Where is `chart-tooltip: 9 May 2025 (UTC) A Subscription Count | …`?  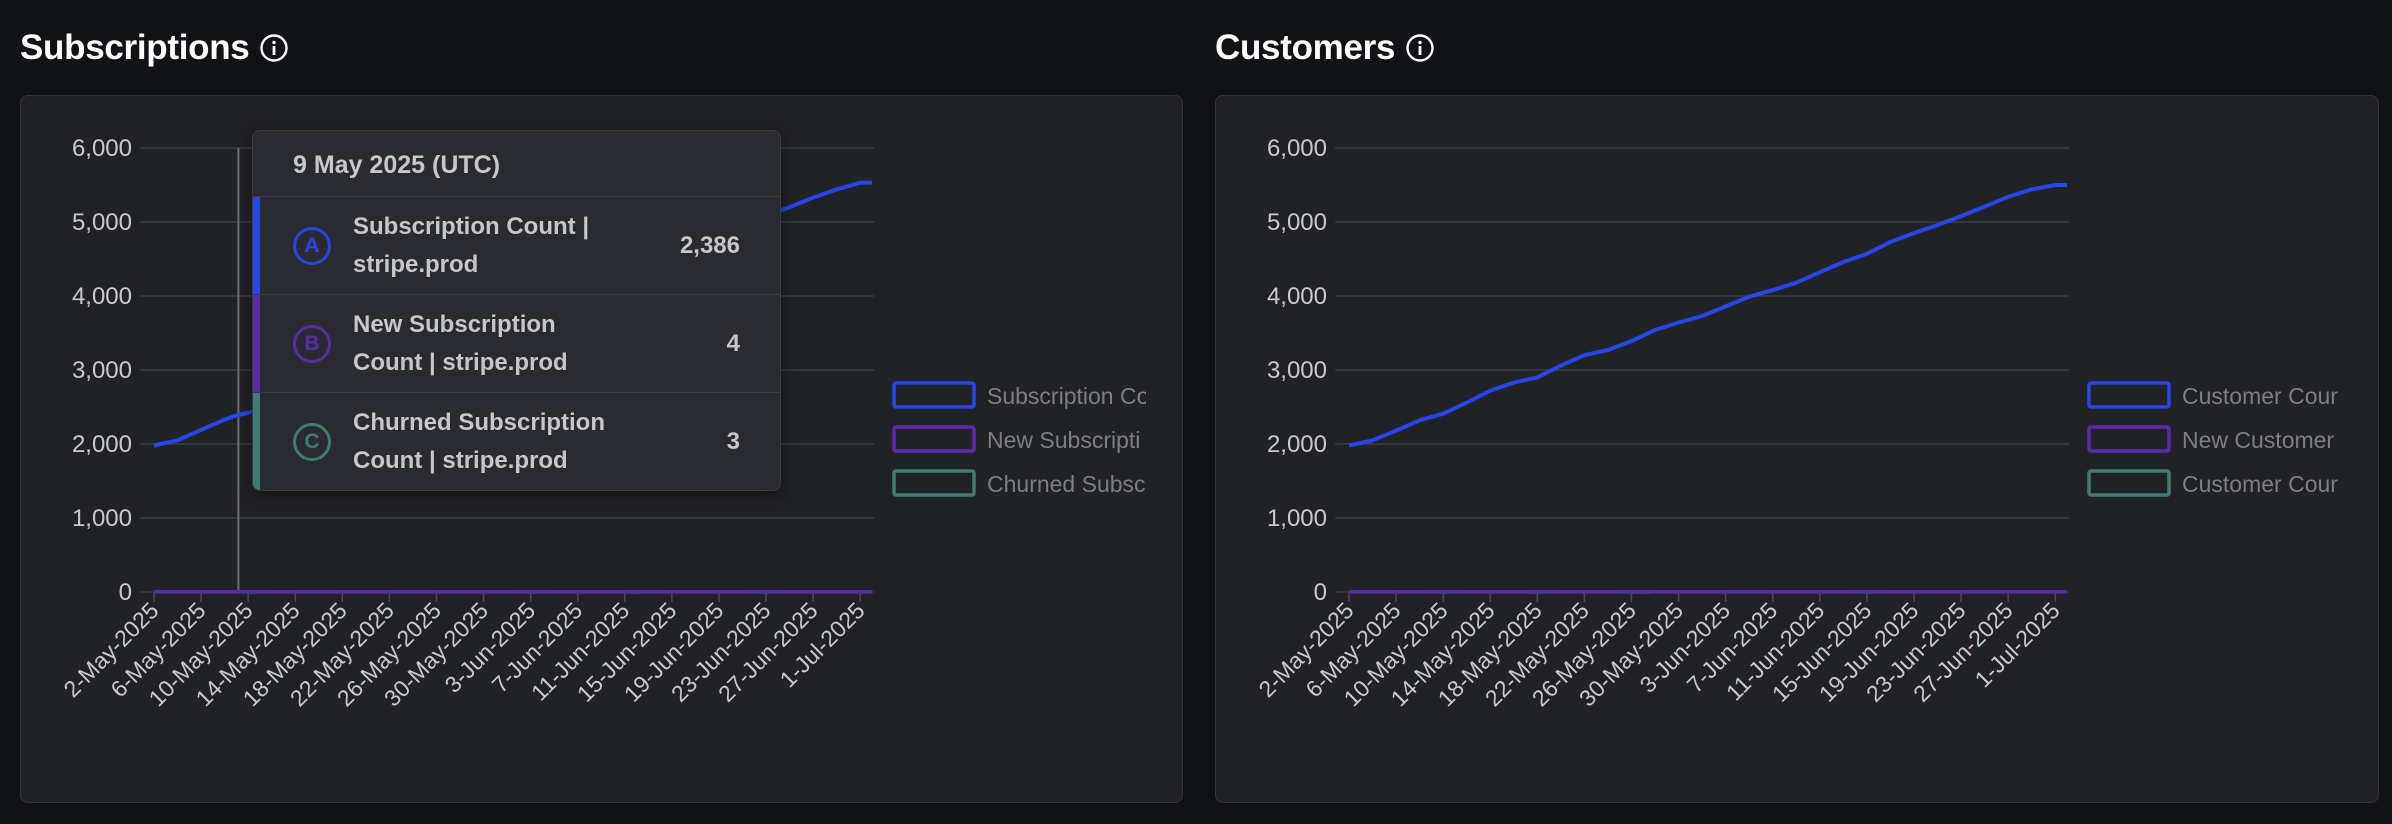
chart-tooltip: 9 May 2025 (UTC) A Subscription Count | … is located at coordinates (516, 310).